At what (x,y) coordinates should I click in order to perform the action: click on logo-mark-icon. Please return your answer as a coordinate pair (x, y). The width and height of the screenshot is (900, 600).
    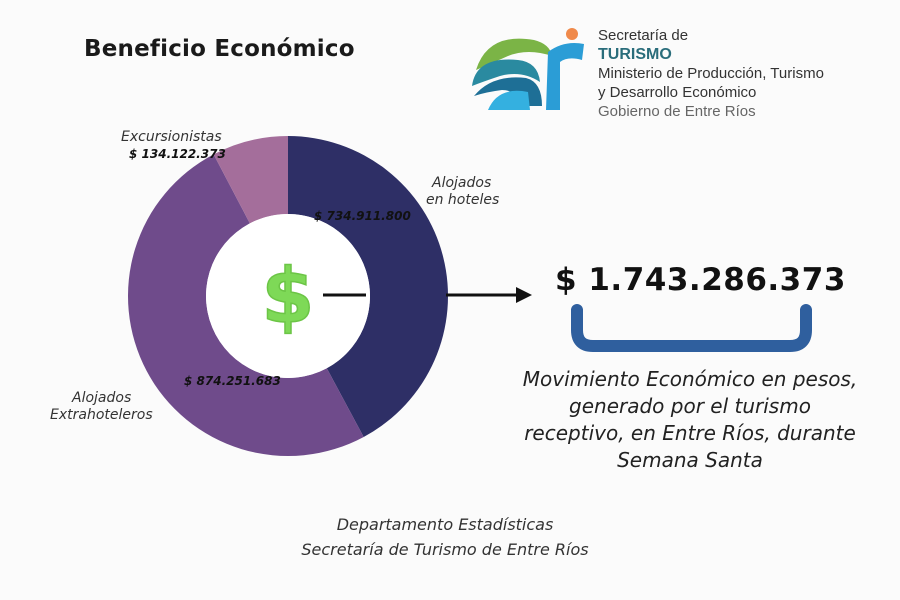
    Looking at the image, I should click on (528, 69).